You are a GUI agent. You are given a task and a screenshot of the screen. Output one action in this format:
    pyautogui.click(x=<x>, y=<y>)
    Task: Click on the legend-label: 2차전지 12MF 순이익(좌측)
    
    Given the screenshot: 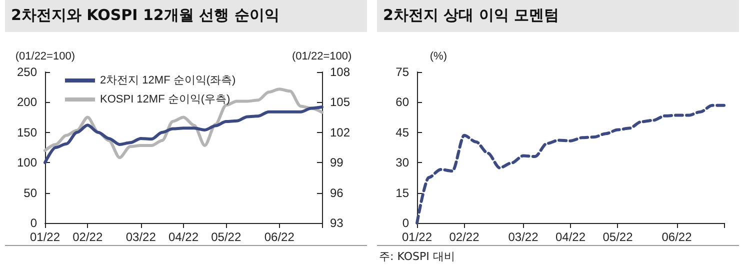 What is the action you would take?
    pyautogui.click(x=168, y=80)
    